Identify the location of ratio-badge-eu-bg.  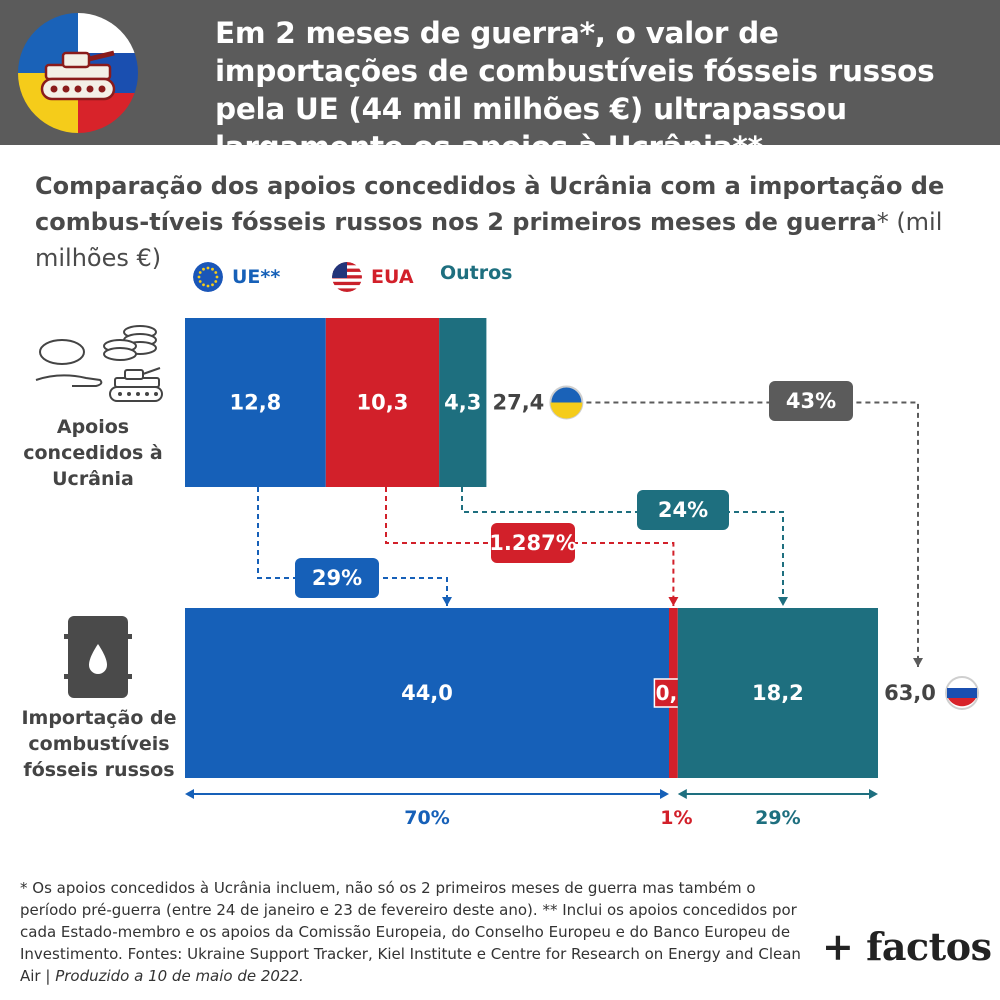
(337, 578).